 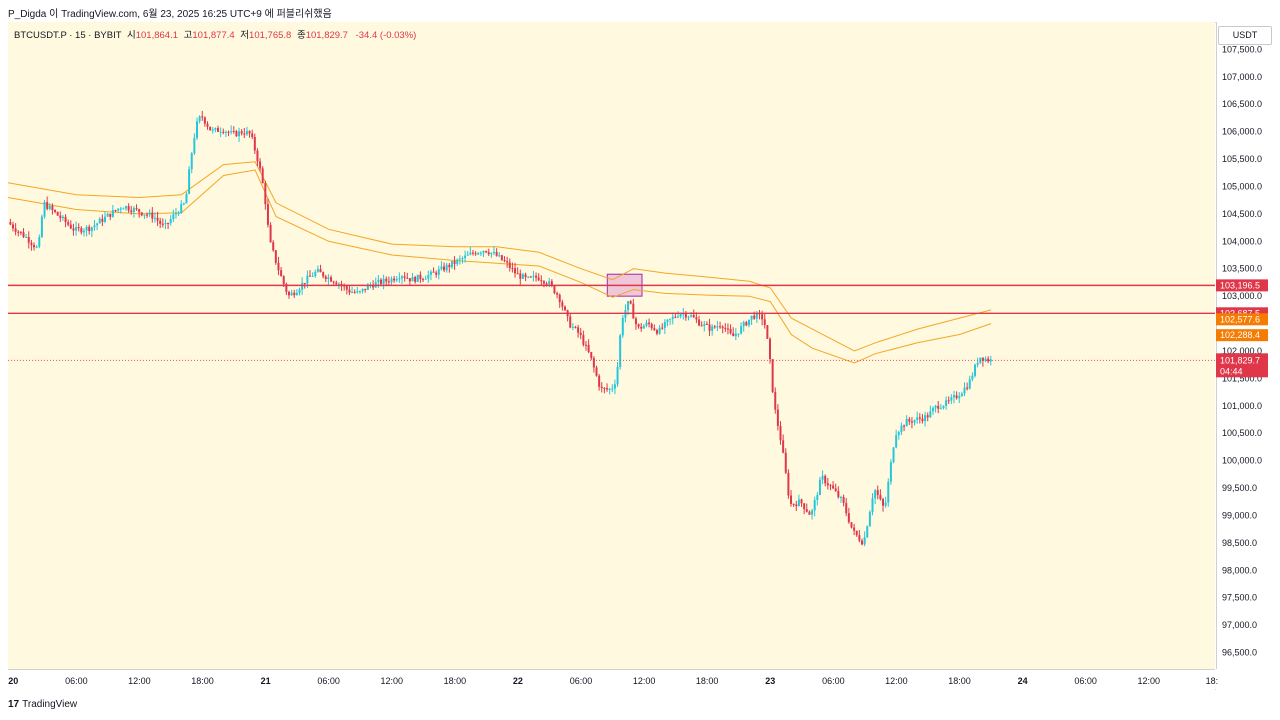 I want to click on time-scale, so click(x=611, y=680).